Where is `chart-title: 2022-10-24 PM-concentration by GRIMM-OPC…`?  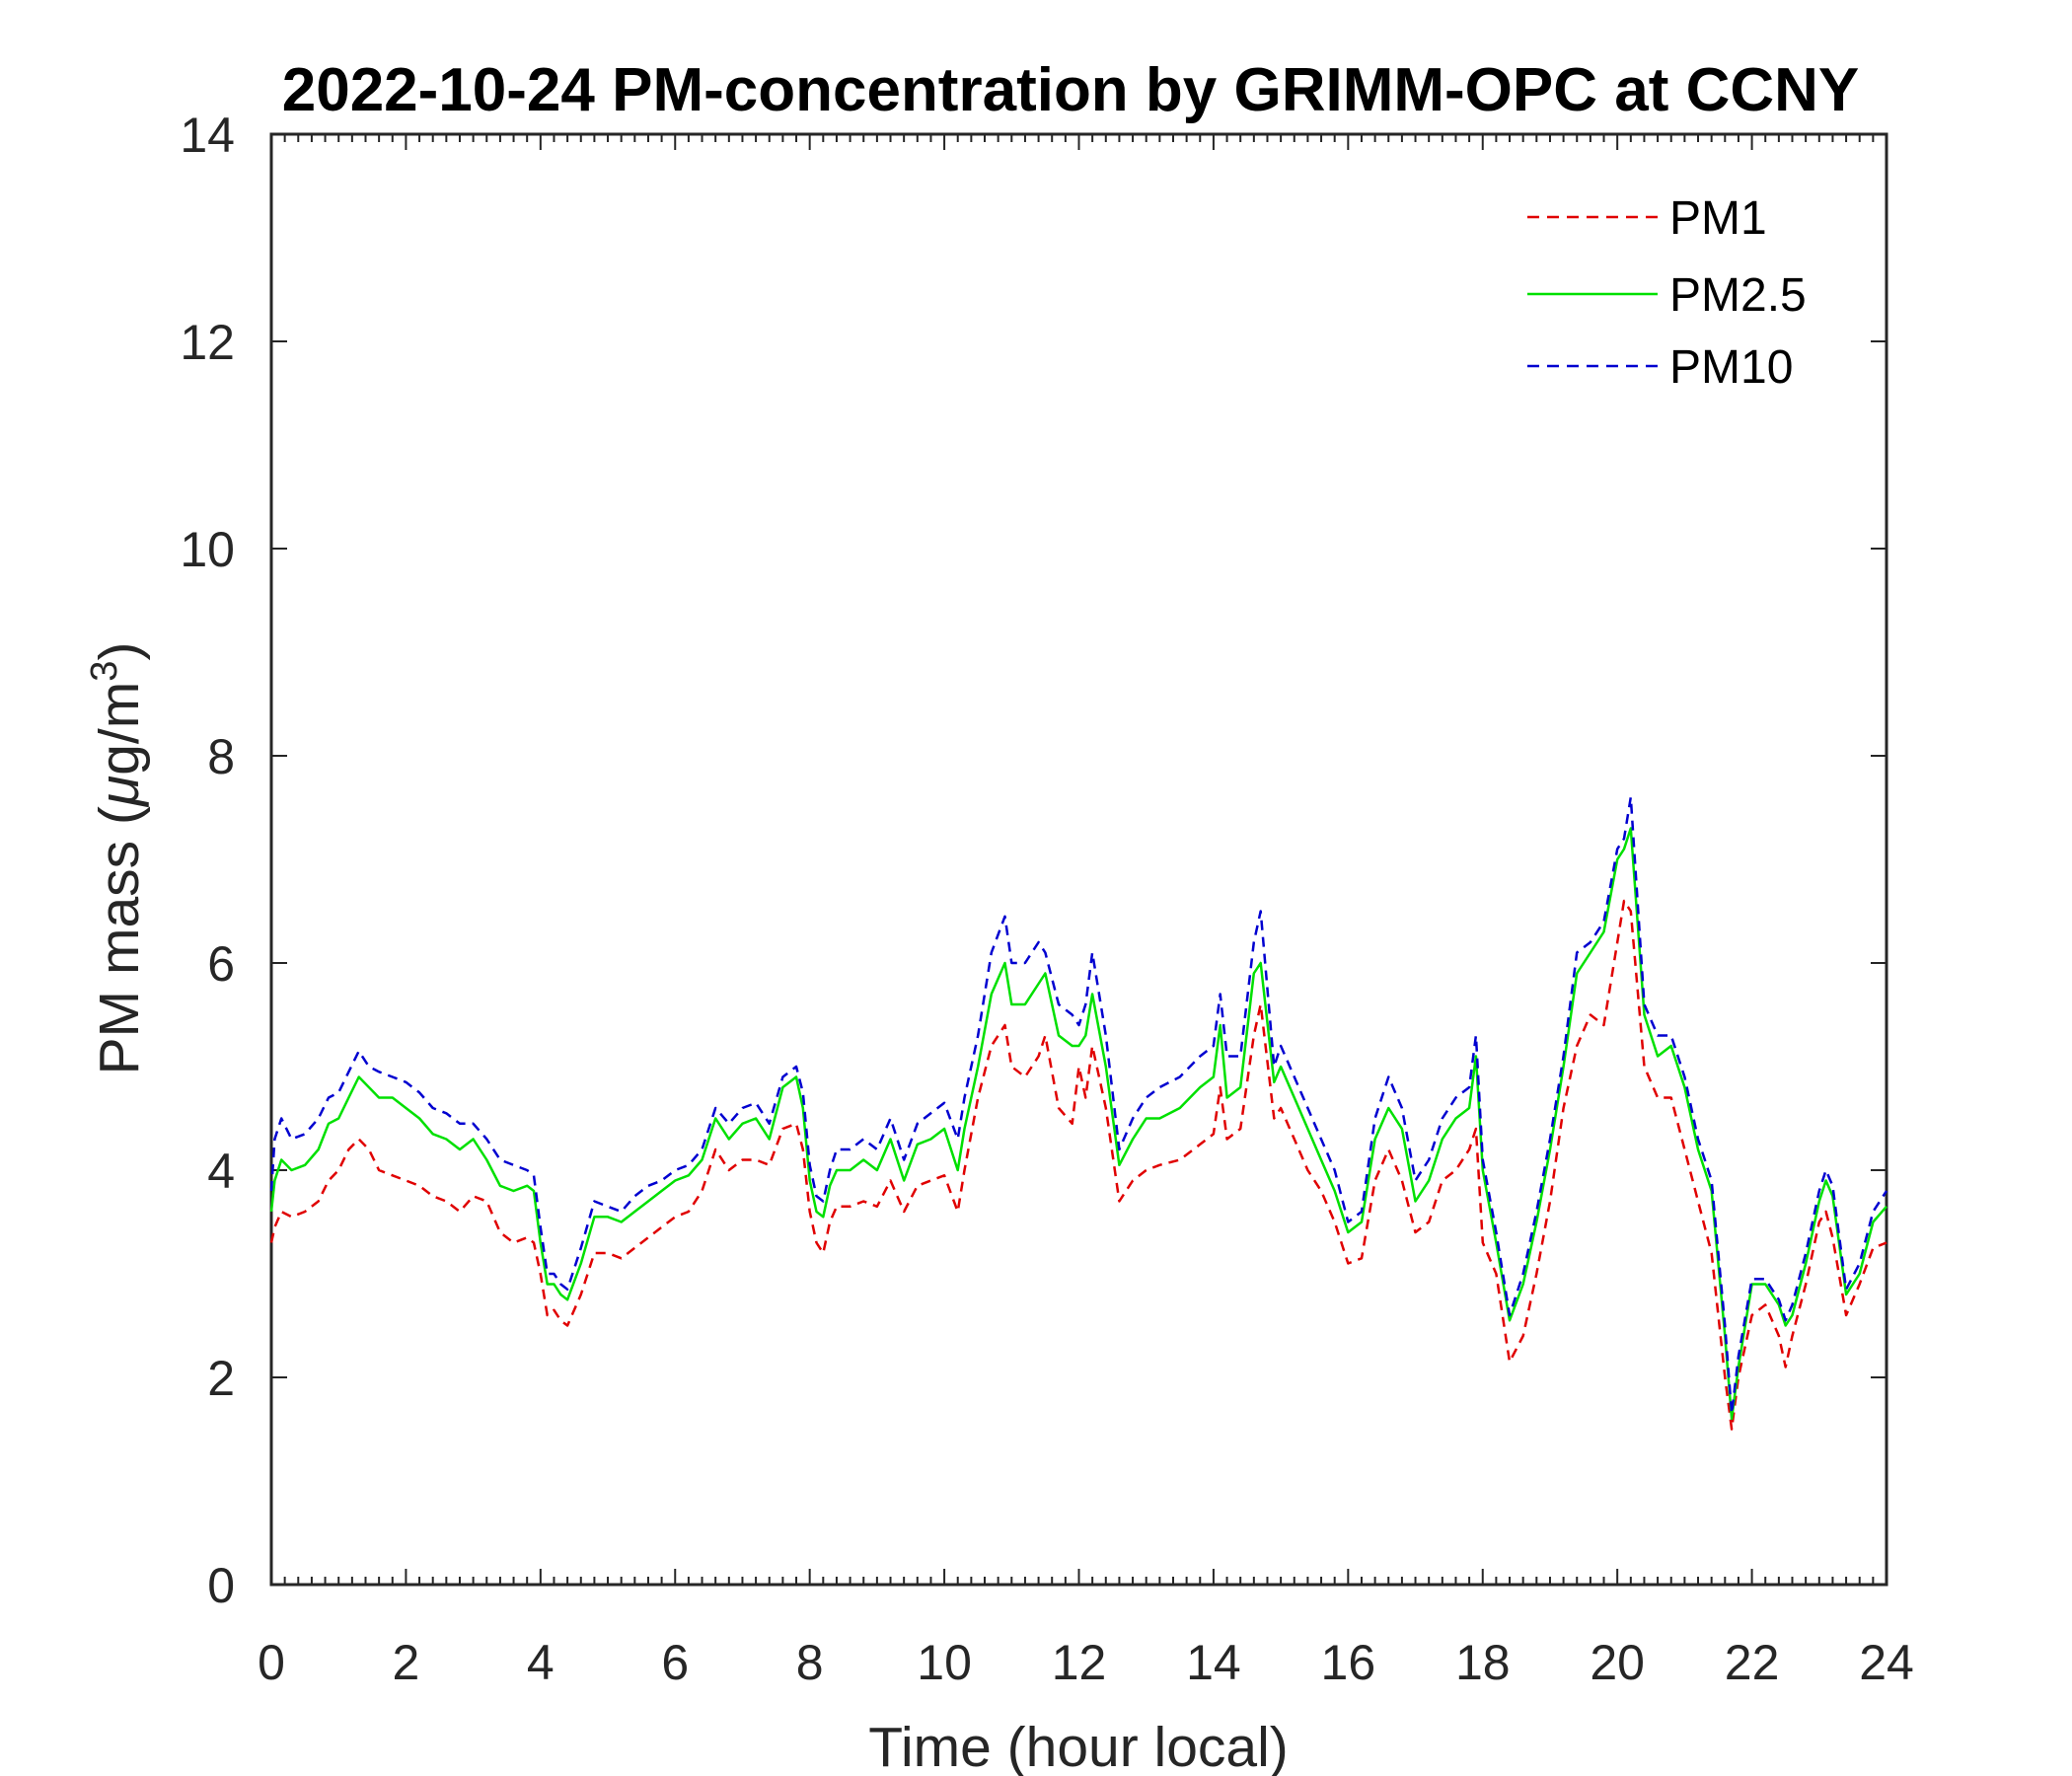 chart-title: 2022-10-24 PM-concentration by GRIMM-OPC… is located at coordinates (1071, 90).